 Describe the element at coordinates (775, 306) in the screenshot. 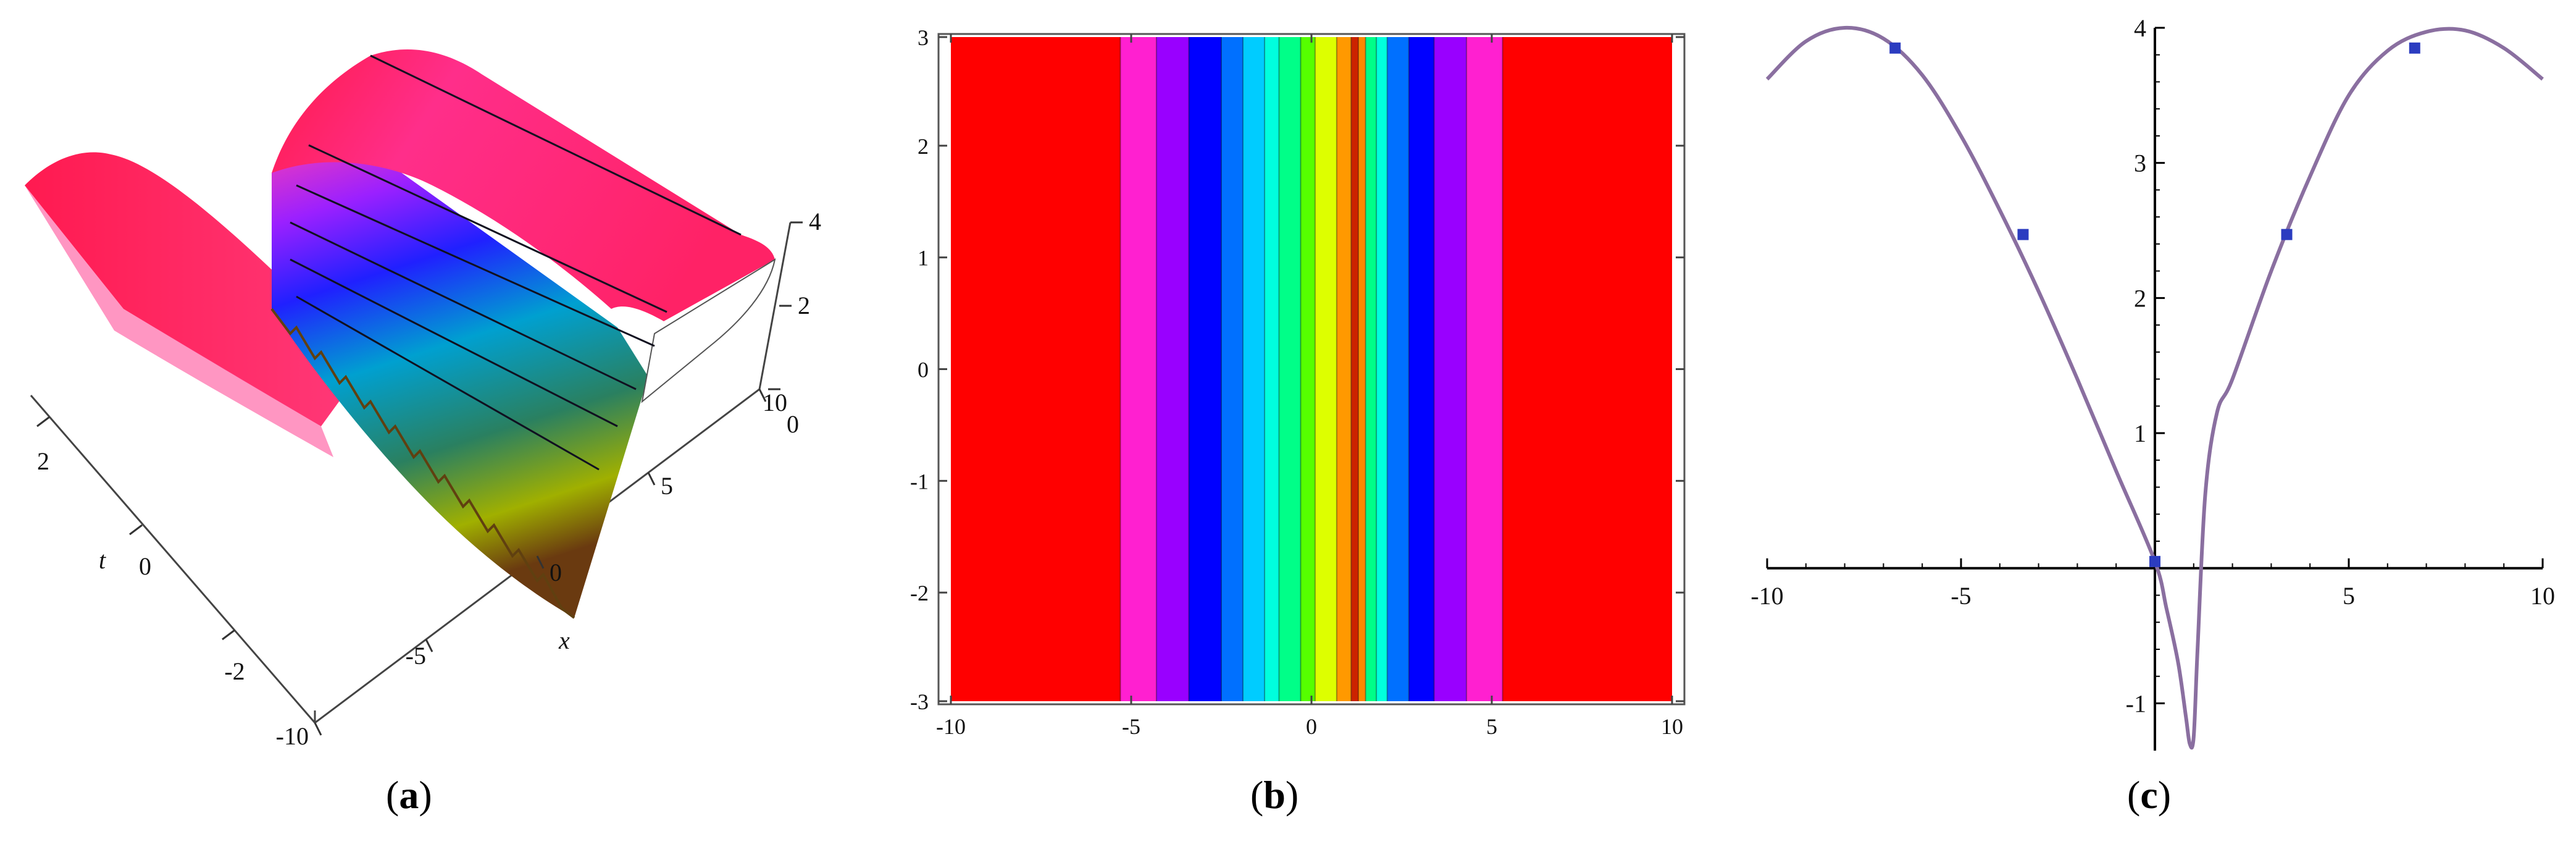

I see `box-edge` at that location.